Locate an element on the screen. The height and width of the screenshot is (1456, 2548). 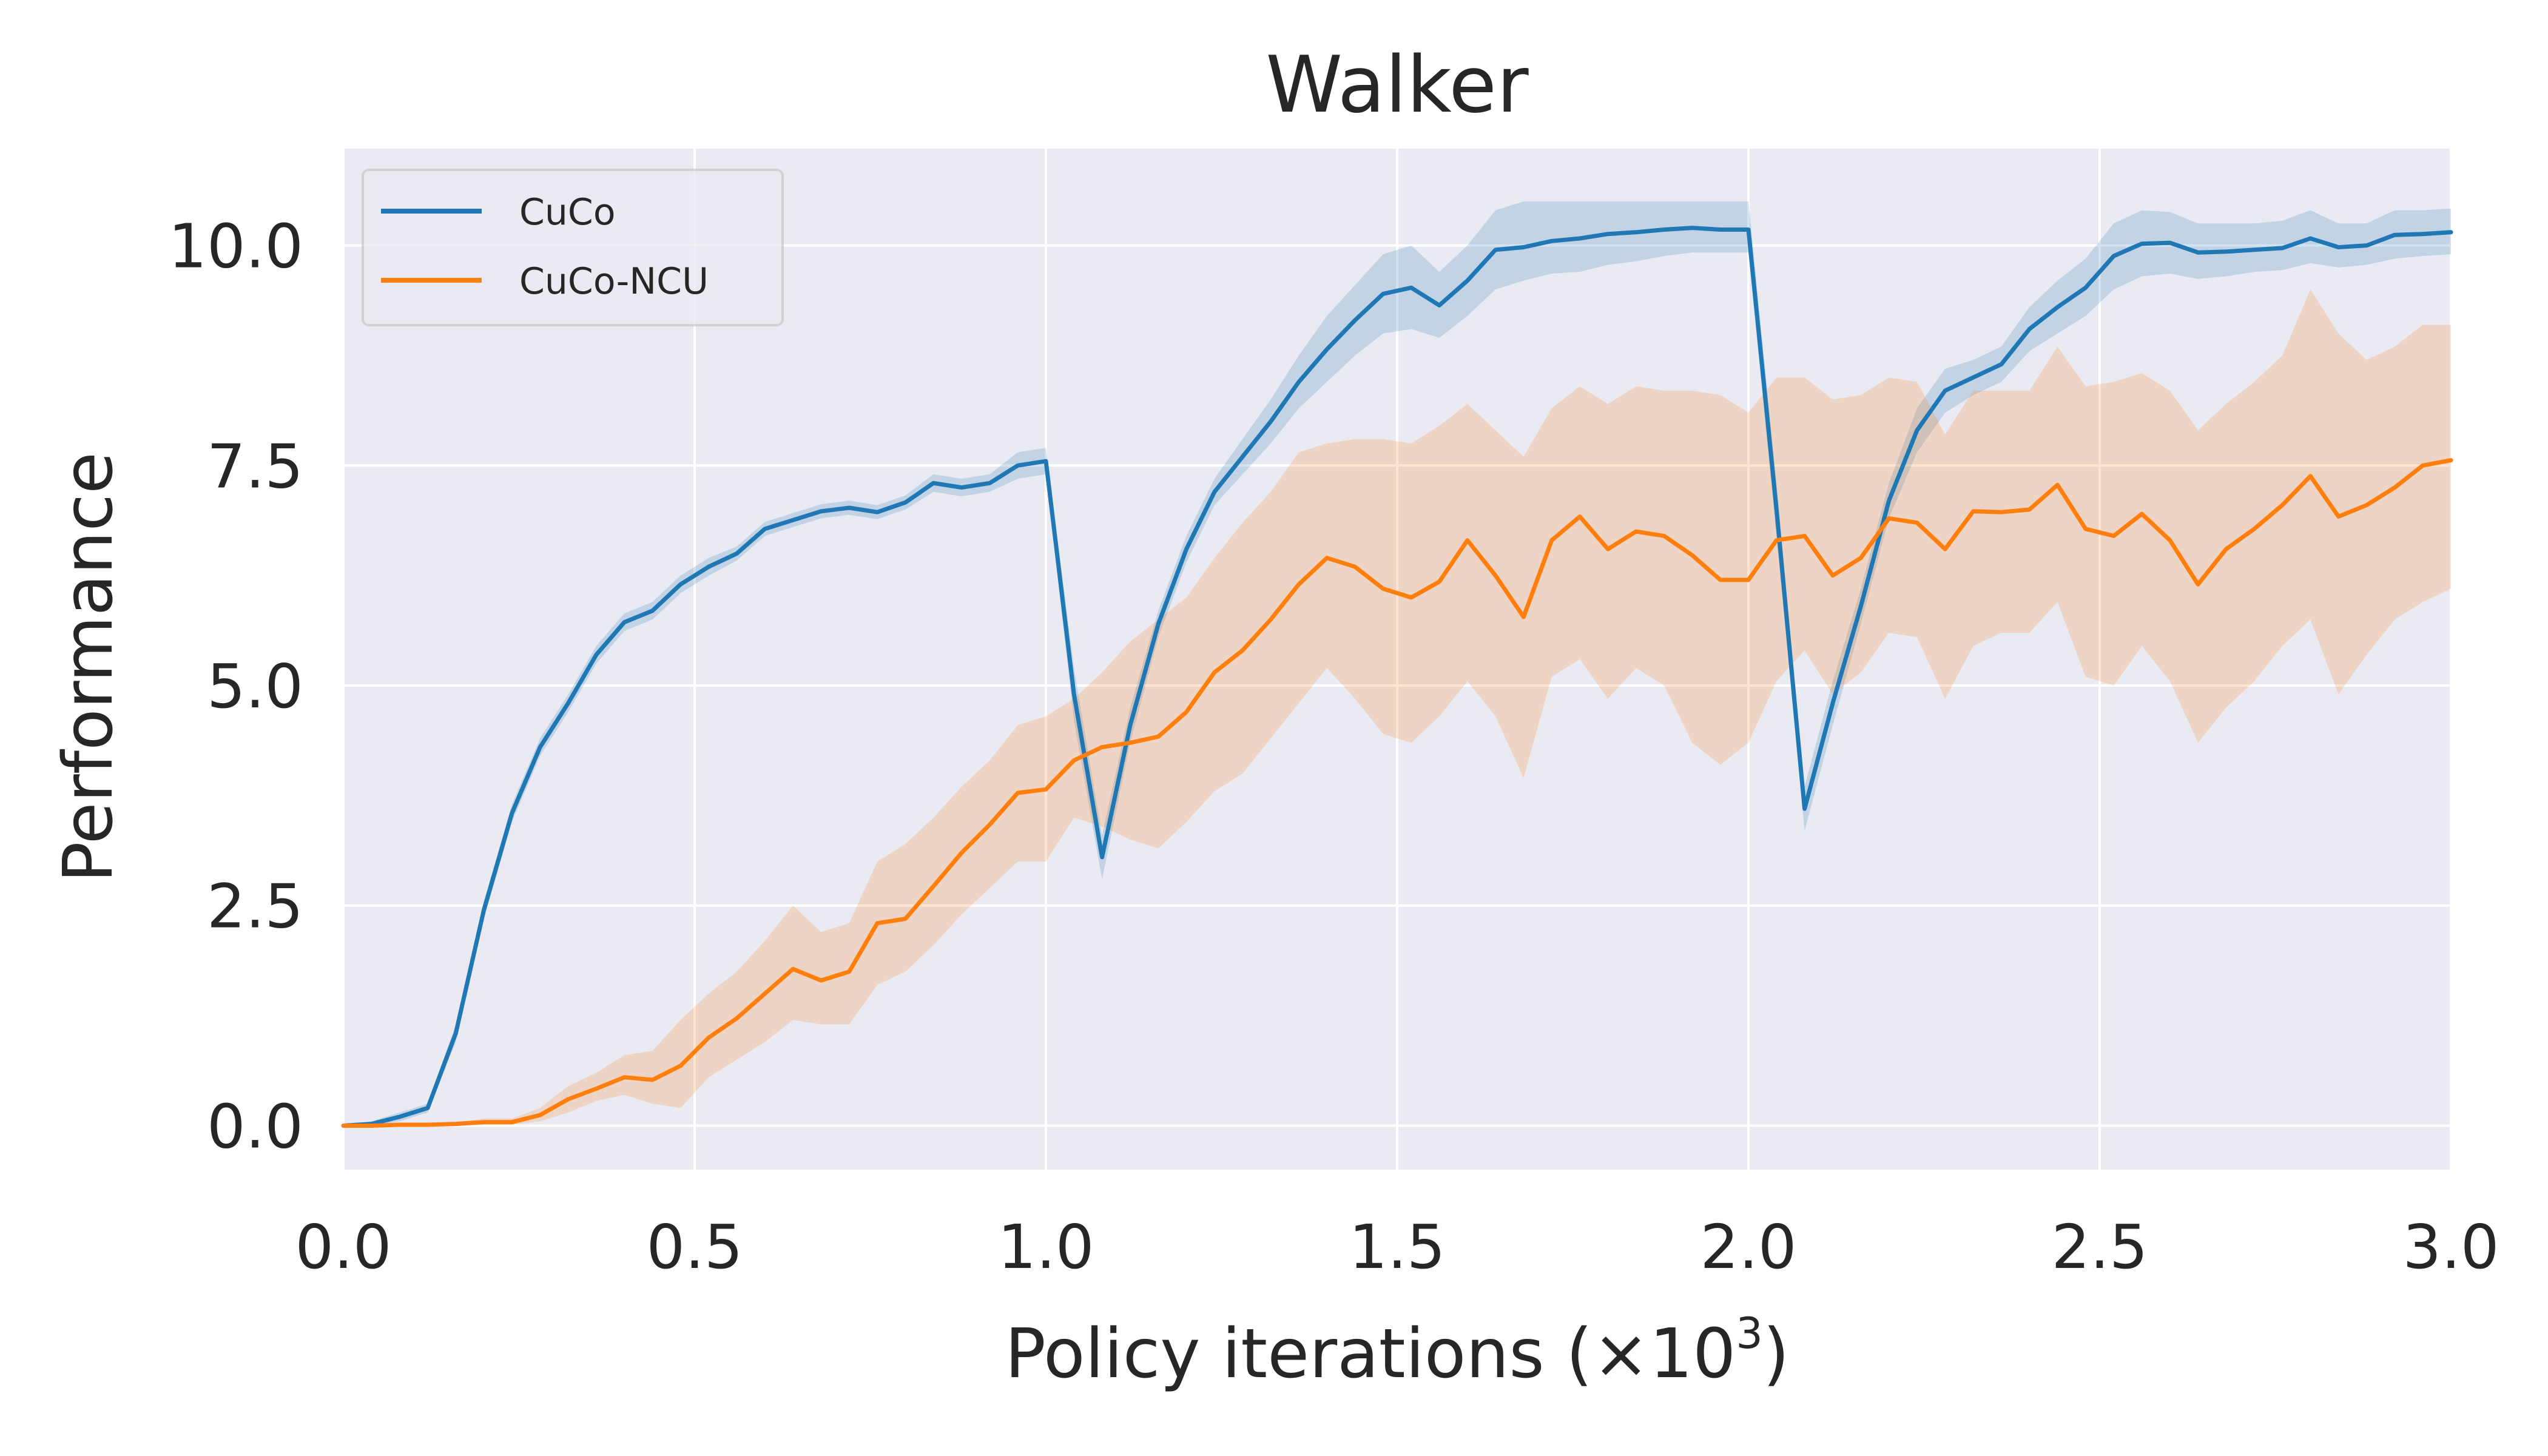
y-axis-ticks: 0.0 2.5 5.0 7.5 10.0 is located at coordinates (235, 686).